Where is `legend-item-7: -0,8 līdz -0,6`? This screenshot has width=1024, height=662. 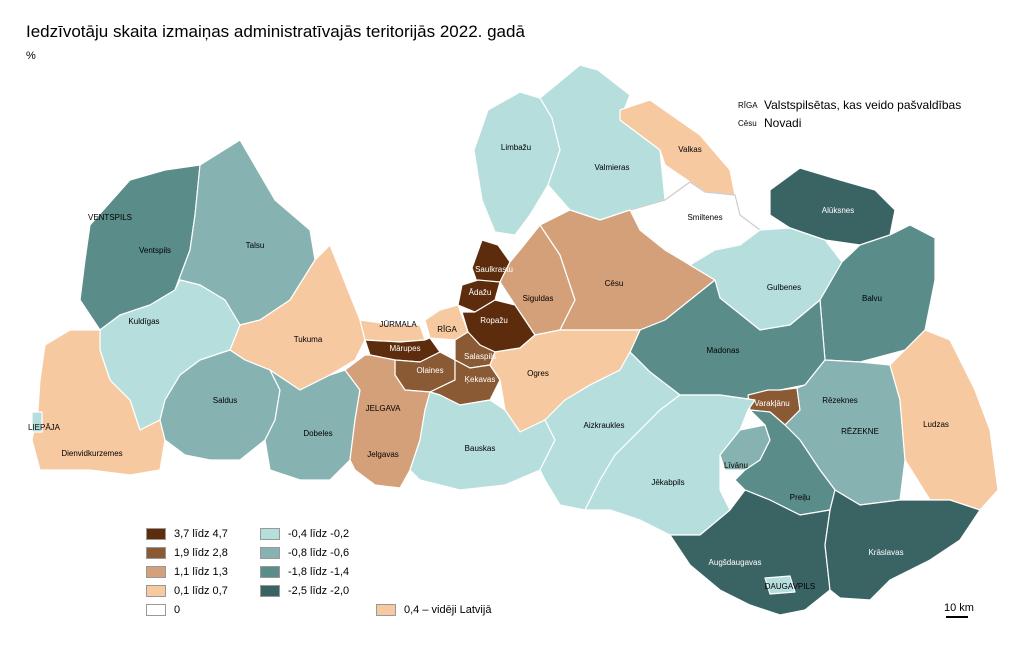 legend-item-7: -0,8 līdz -0,6 is located at coordinates (304, 553).